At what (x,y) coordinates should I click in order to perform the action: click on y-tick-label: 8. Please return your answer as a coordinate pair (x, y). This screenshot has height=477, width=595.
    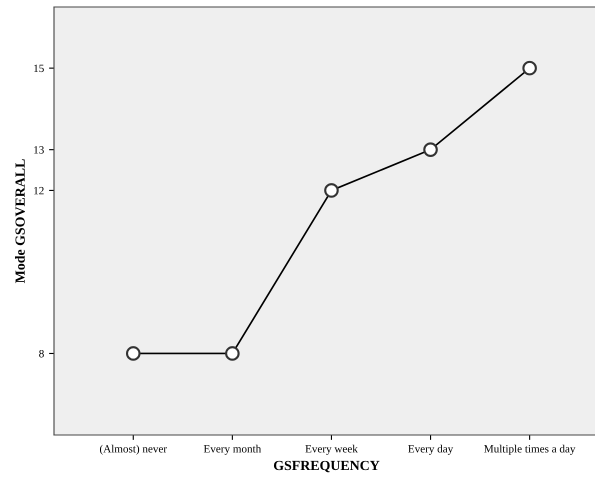
    Looking at the image, I should click on (41, 354).